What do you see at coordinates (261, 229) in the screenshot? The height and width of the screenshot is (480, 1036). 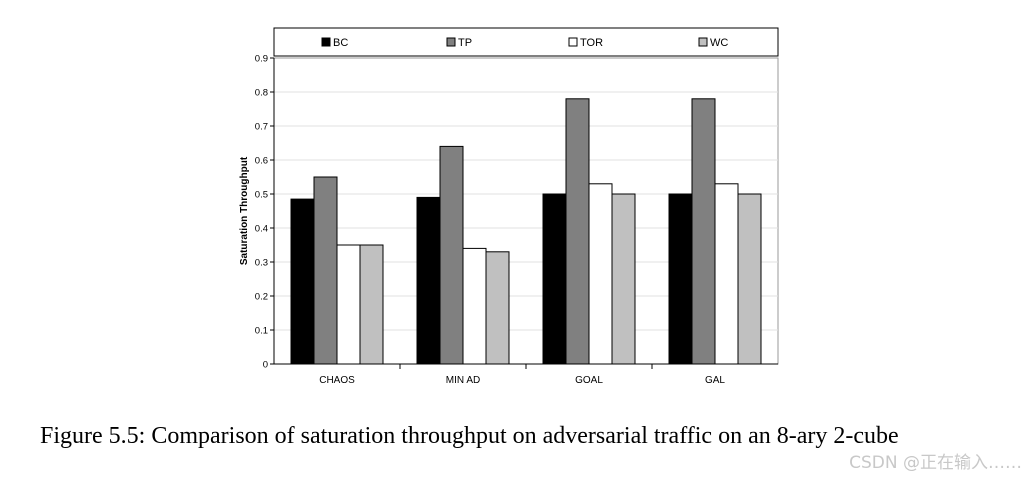 I see `y-tick-label: 0.4` at bounding box center [261, 229].